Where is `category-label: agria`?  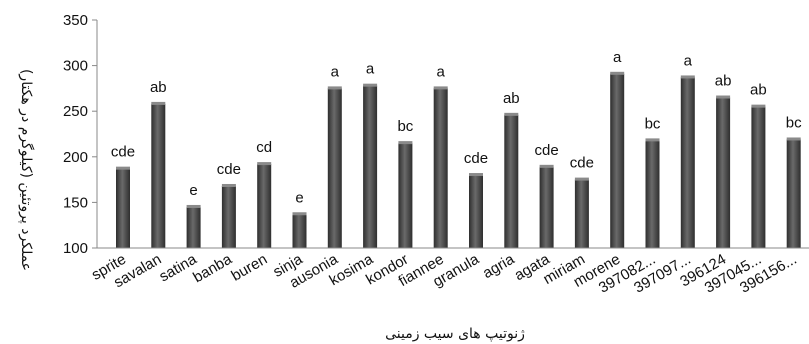
category-label: agria is located at coordinates (499, 266).